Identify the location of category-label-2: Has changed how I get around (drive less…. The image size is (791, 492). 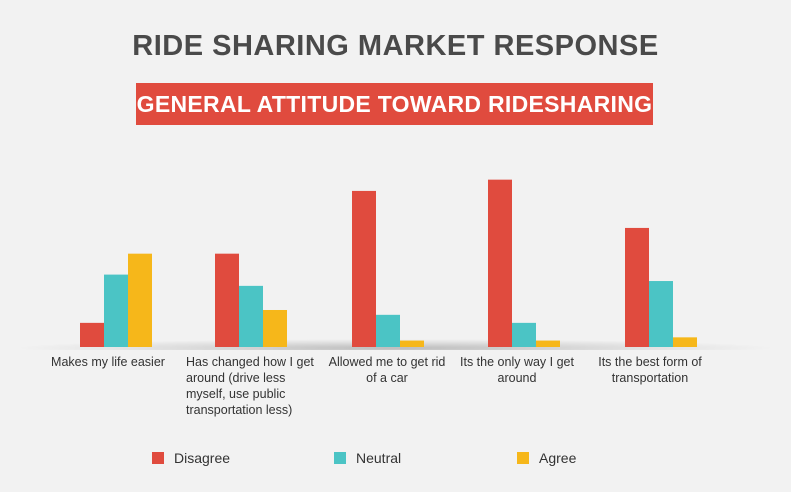
(250, 386).